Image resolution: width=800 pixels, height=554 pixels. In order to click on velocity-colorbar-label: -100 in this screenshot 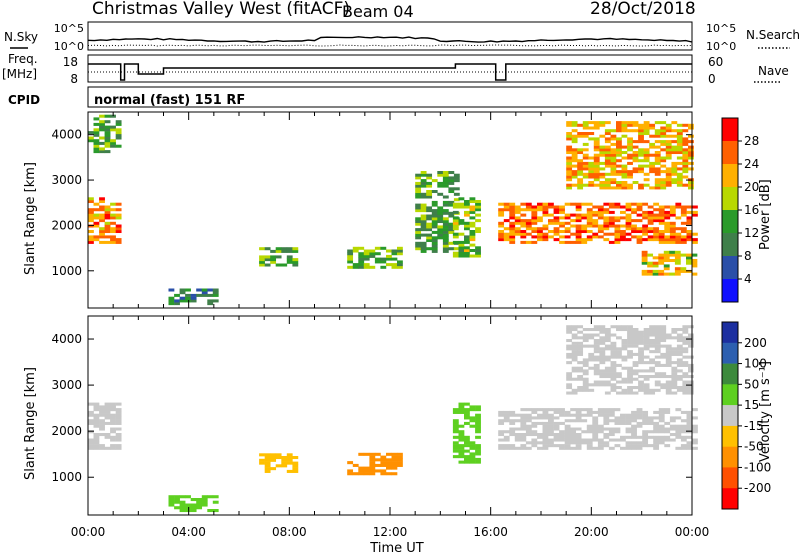, I will do `click(757, 467)`.